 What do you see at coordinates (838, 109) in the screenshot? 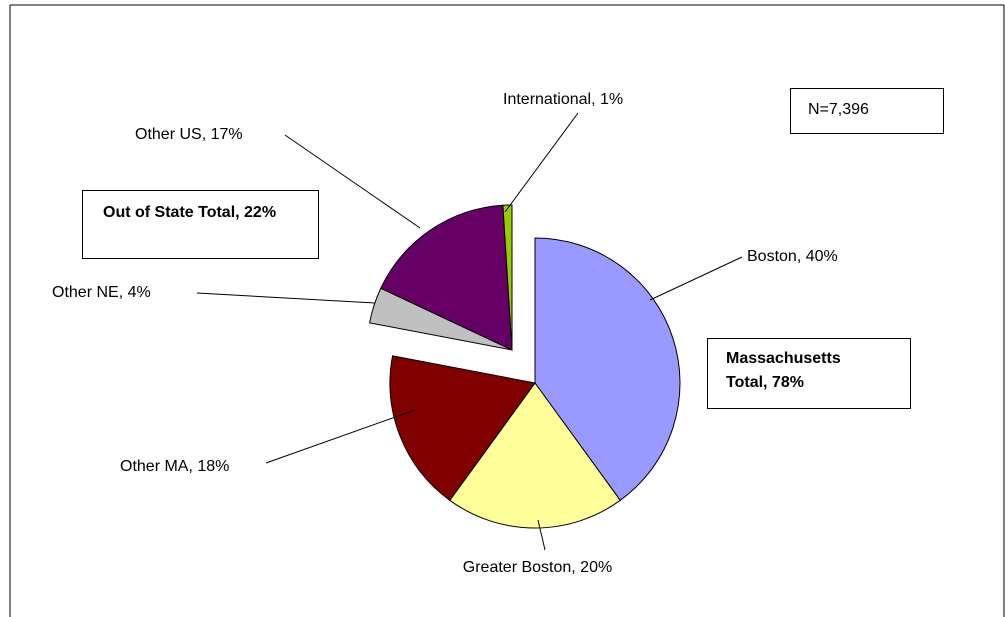
I see `annotation: N=7,396` at bounding box center [838, 109].